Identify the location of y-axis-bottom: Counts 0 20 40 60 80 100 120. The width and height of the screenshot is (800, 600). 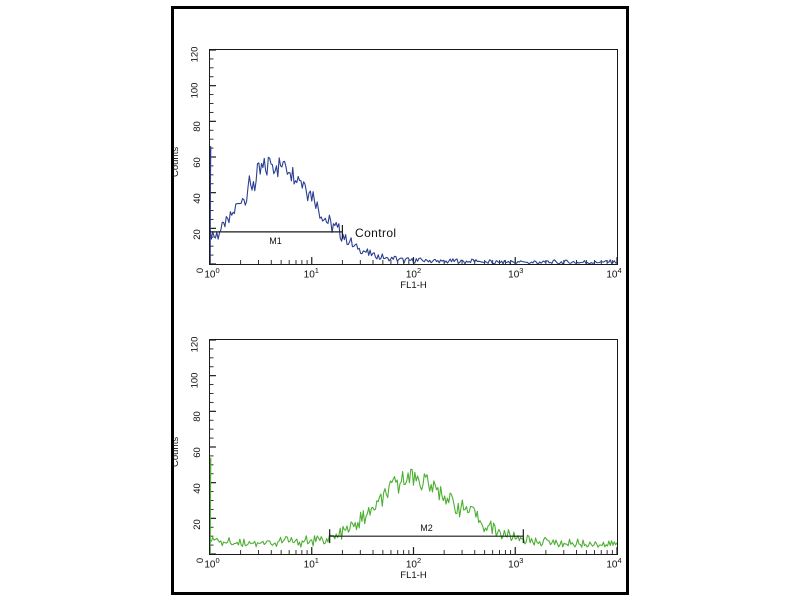
(189, 450).